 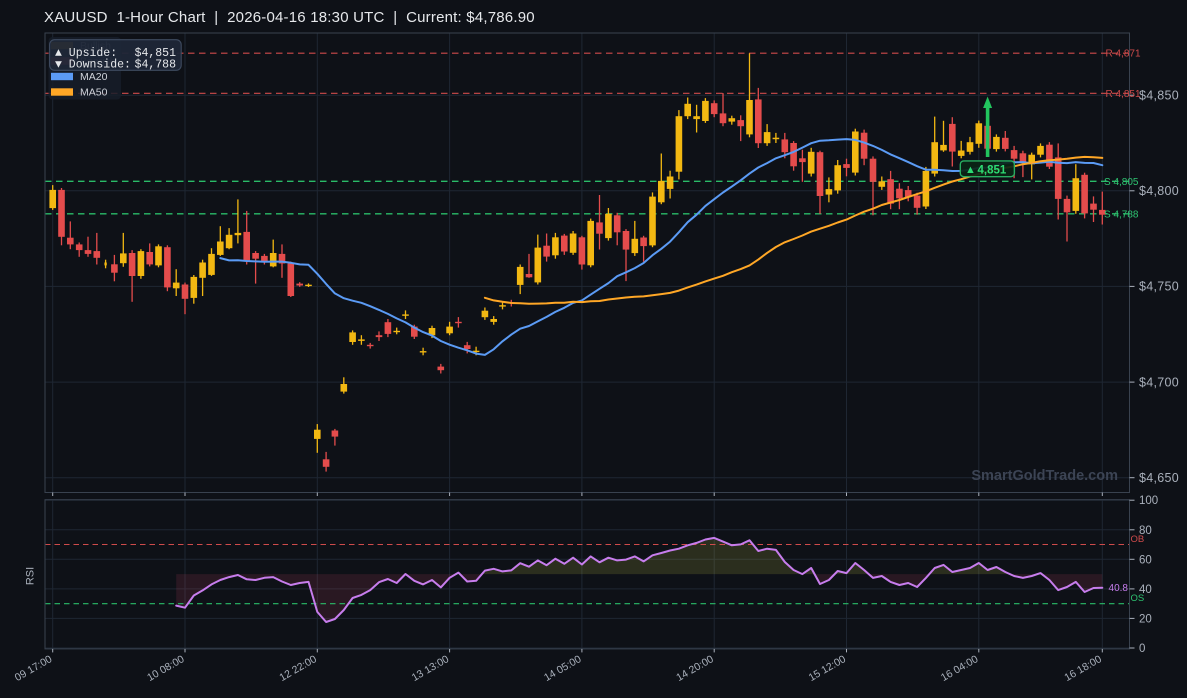 What do you see at coordinates (1159, 191) in the screenshot?
I see `svg-text: $4,800` at bounding box center [1159, 191].